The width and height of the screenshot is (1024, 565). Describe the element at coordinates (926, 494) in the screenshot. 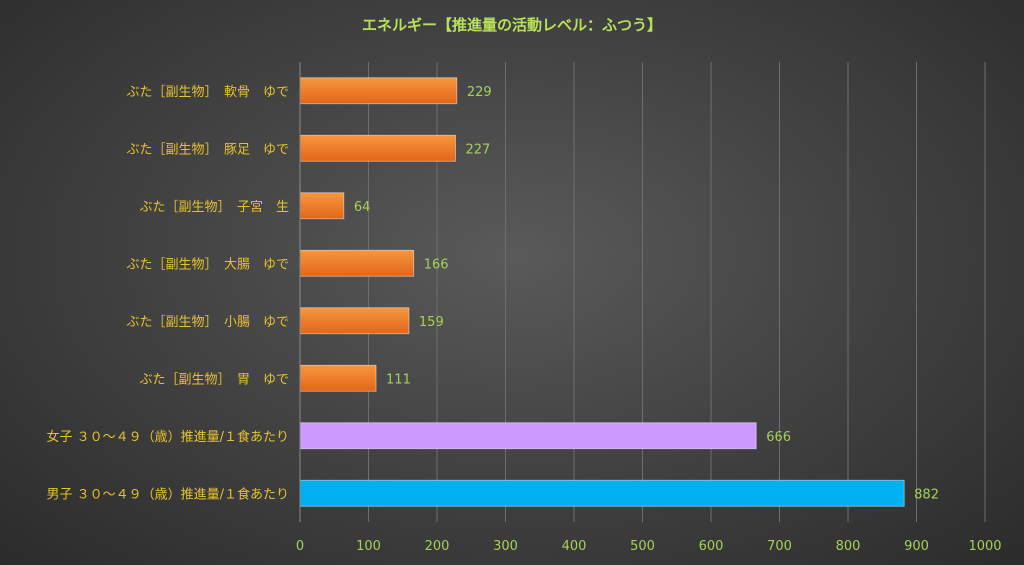

I see `data-label: 882` at that location.